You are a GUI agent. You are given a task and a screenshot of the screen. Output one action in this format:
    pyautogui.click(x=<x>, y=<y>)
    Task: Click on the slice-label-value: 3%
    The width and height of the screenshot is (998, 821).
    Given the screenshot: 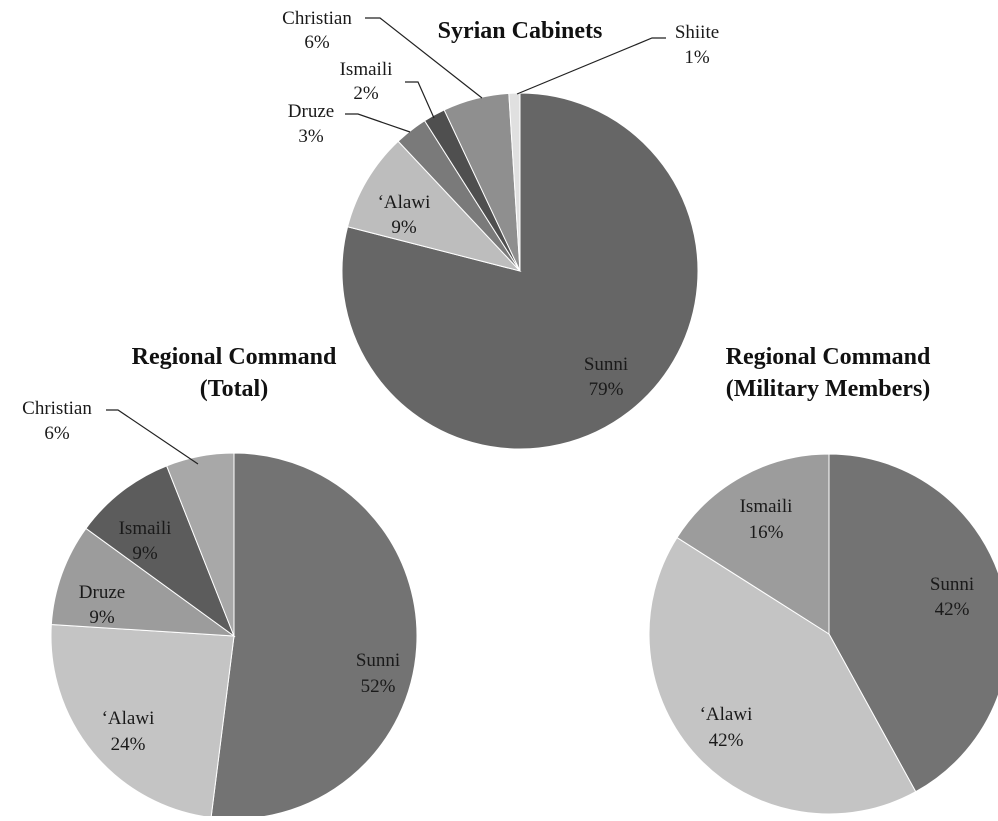 What is the action you would take?
    pyautogui.click(x=311, y=136)
    